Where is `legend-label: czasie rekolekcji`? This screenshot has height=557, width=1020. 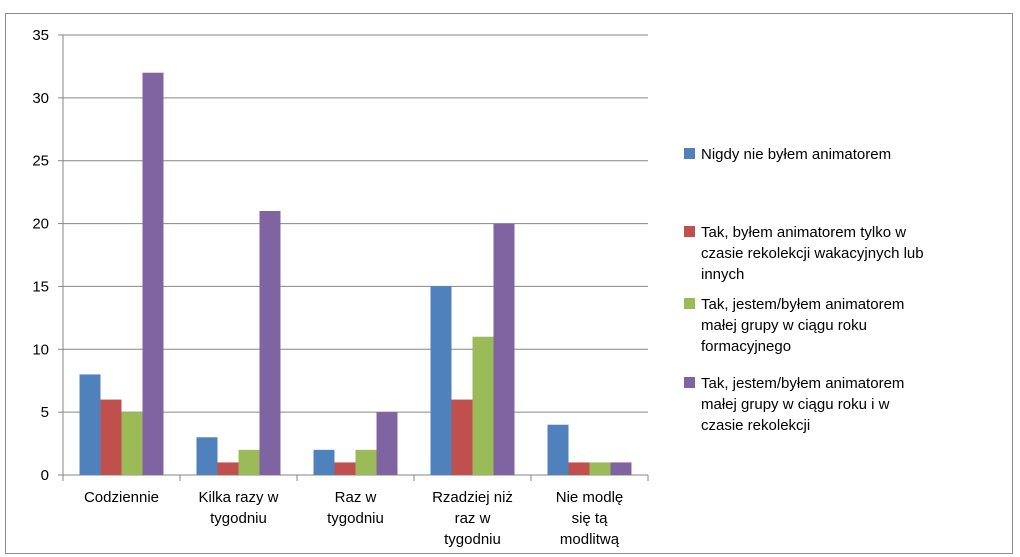
legend-label: czasie rekolekcji is located at coordinates (755, 425).